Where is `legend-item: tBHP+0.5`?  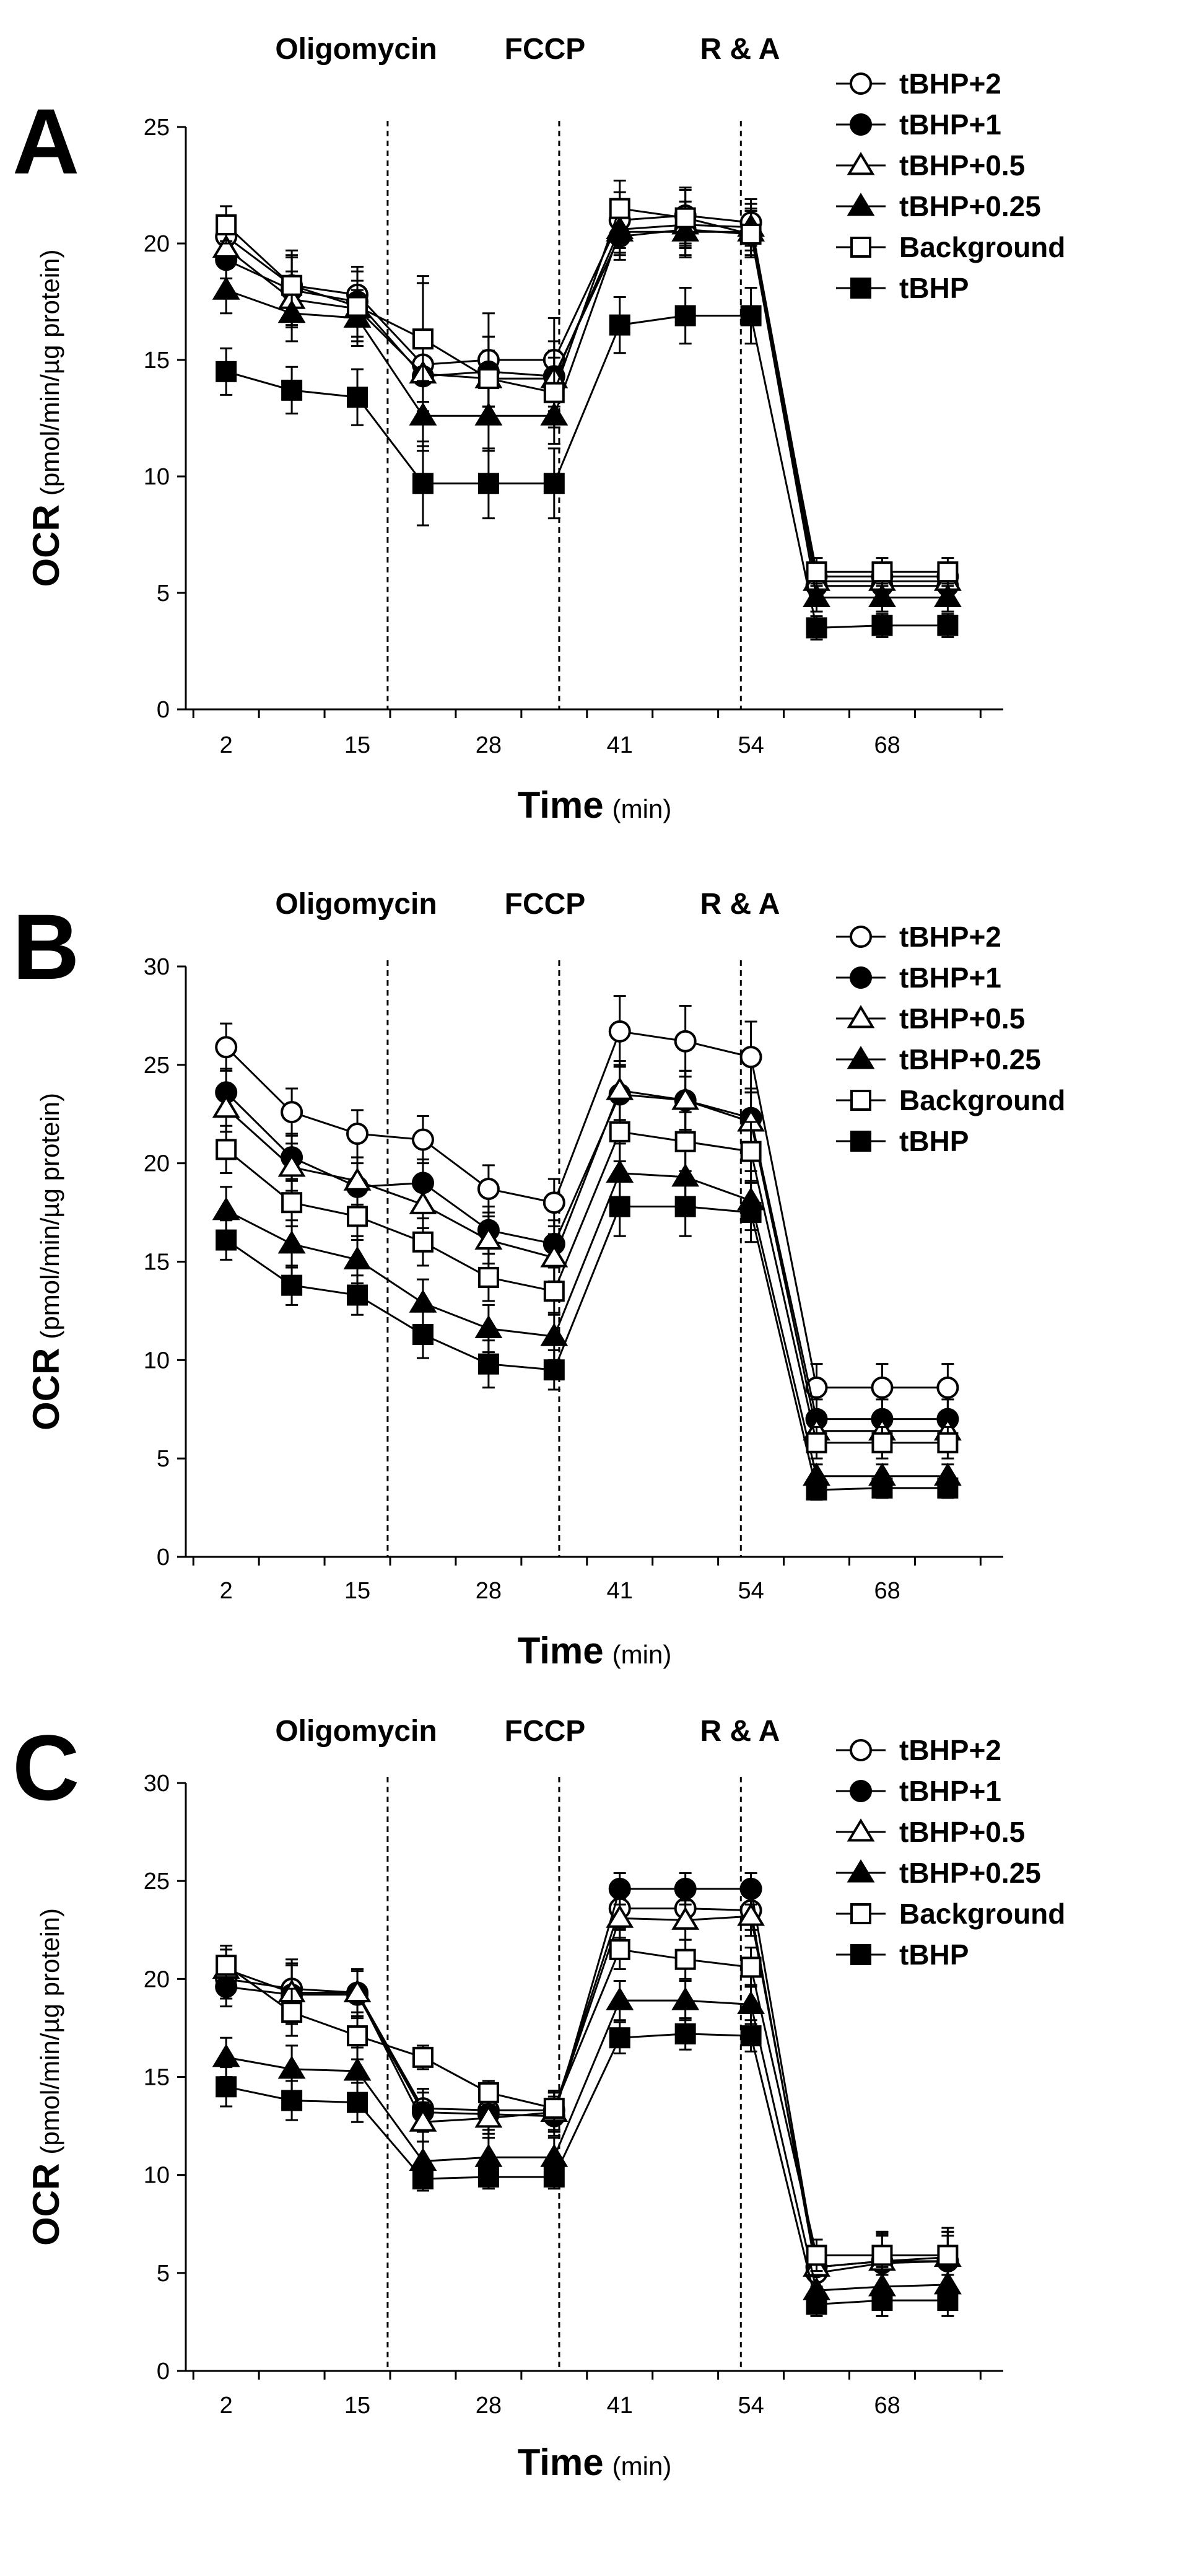
legend-item: tBHP+0.5 is located at coordinates (931, 1832).